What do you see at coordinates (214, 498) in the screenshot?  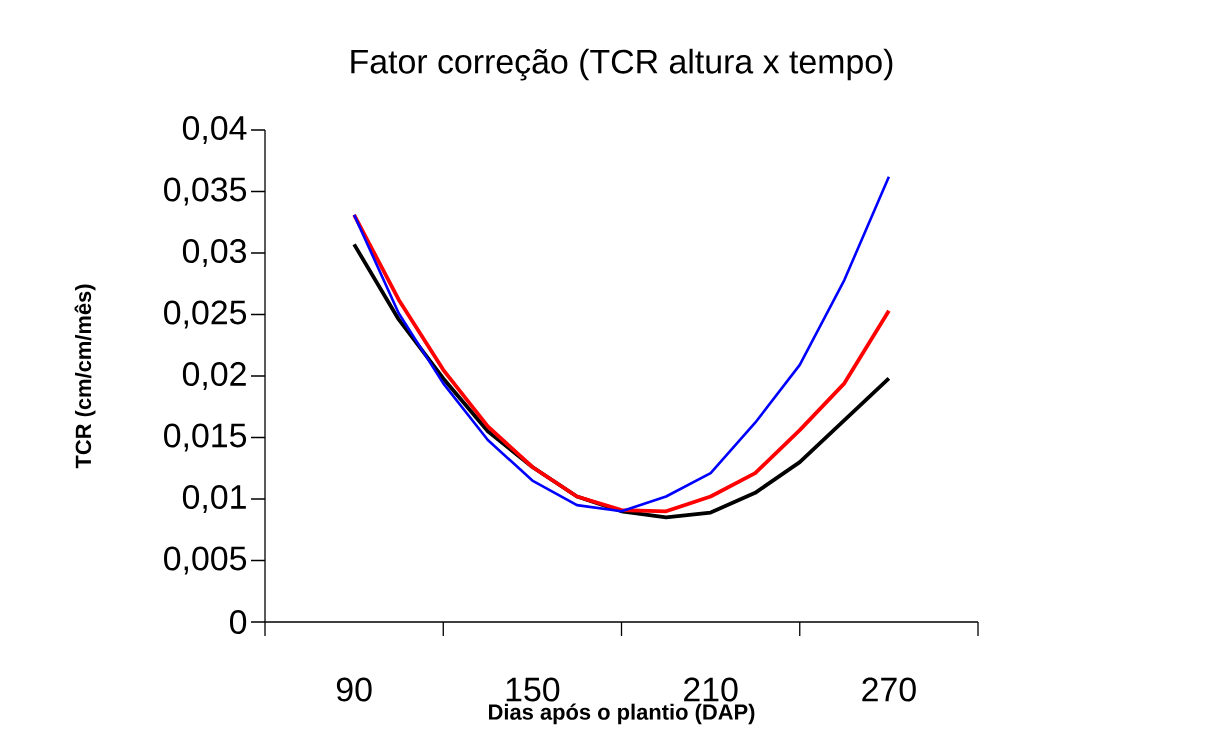 I see `y-tick-label: 0,01` at bounding box center [214, 498].